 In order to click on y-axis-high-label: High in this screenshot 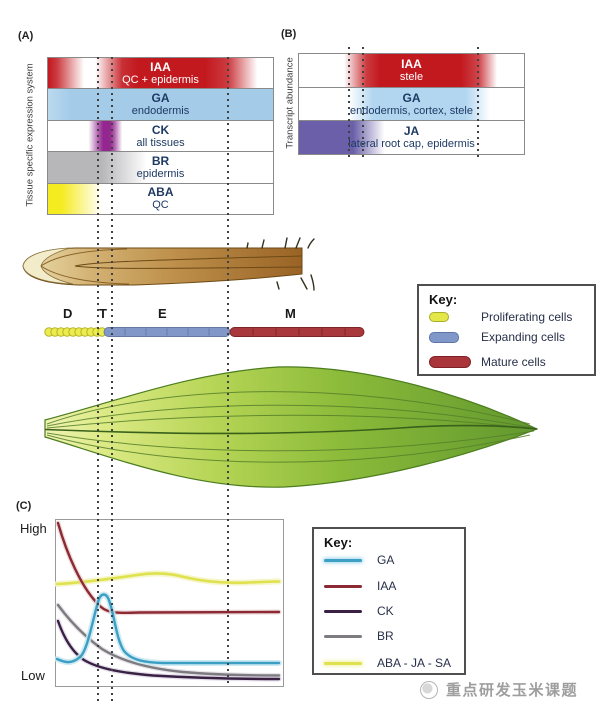, I will do `click(33, 528)`.